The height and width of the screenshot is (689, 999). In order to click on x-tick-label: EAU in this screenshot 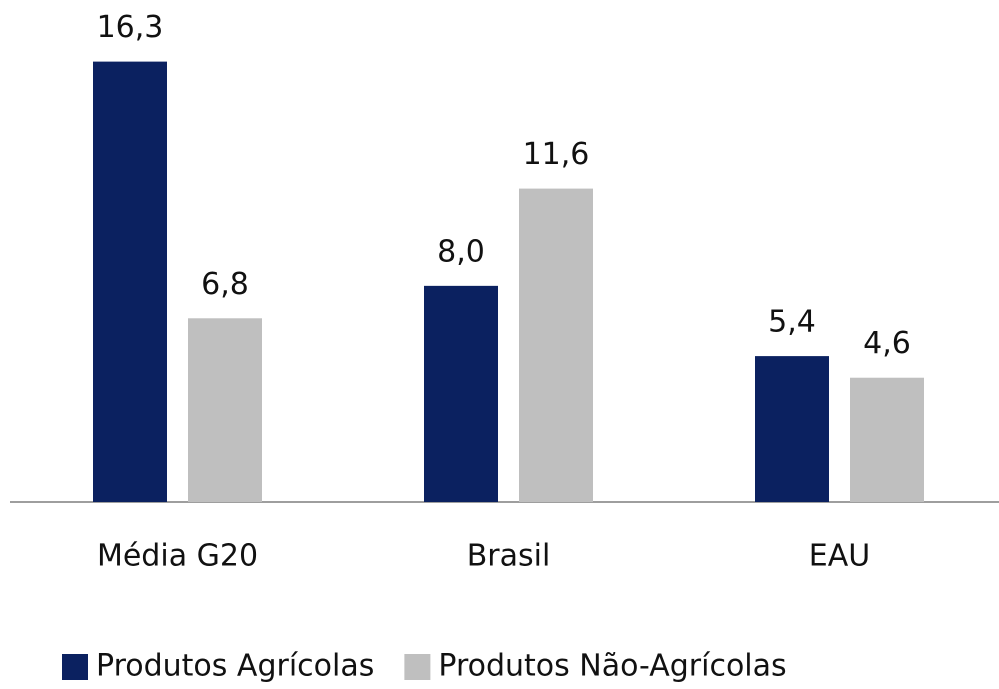, I will do `click(839, 556)`.